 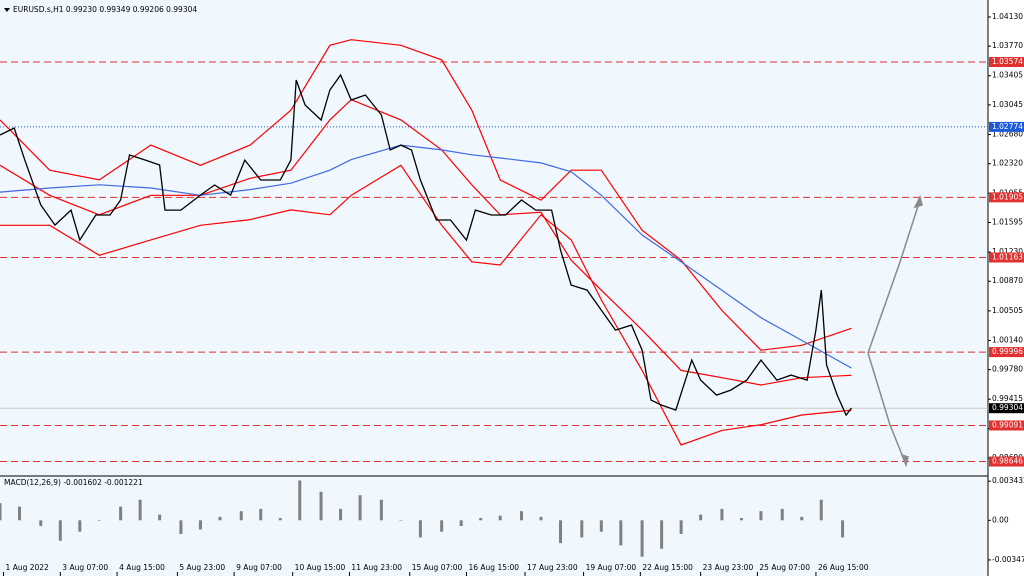 What do you see at coordinates (1007, 163) in the screenshot?
I see `y-tick-label: 1.02320` at bounding box center [1007, 163].